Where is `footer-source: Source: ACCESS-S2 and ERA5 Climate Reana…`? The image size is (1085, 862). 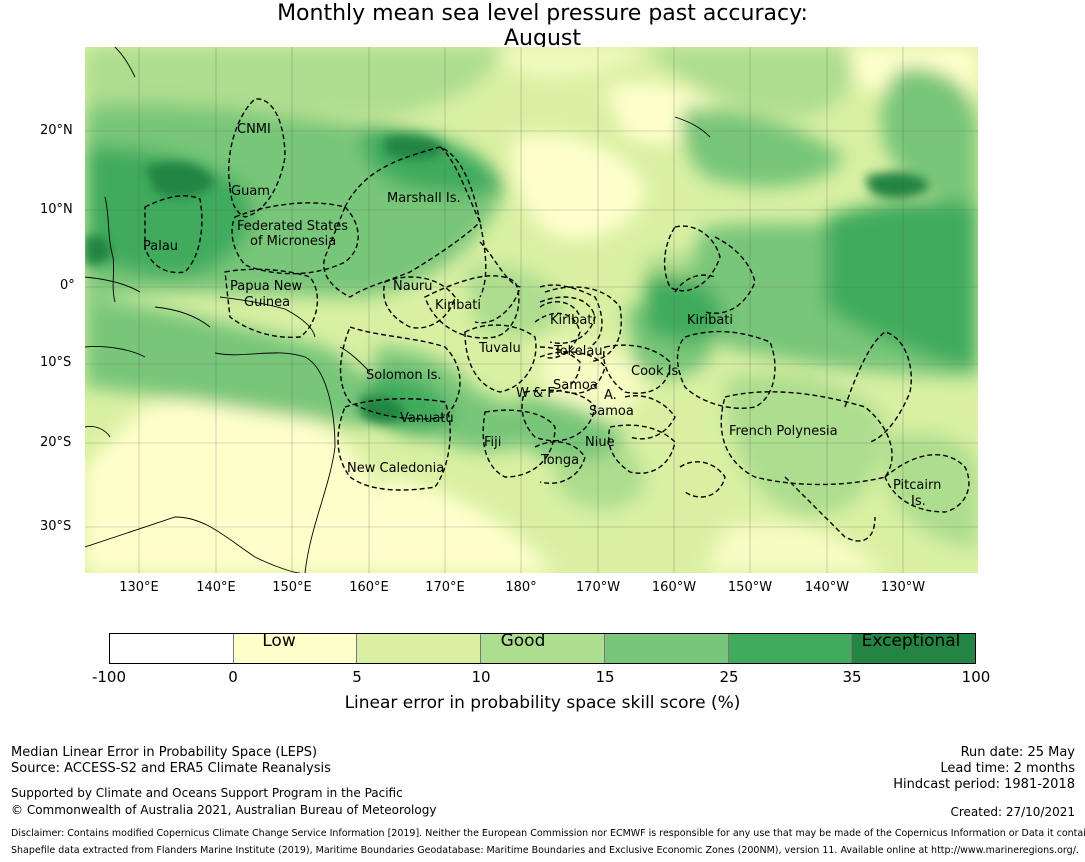 footer-source: Source: ACCESS-S2 and ERA5 Climate Reana… is located at coordinates (171, 768).